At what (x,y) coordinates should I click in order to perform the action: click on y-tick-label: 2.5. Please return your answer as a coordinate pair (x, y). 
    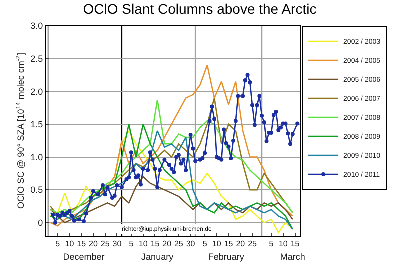
    Looking at the image, I should click on (37, 59).